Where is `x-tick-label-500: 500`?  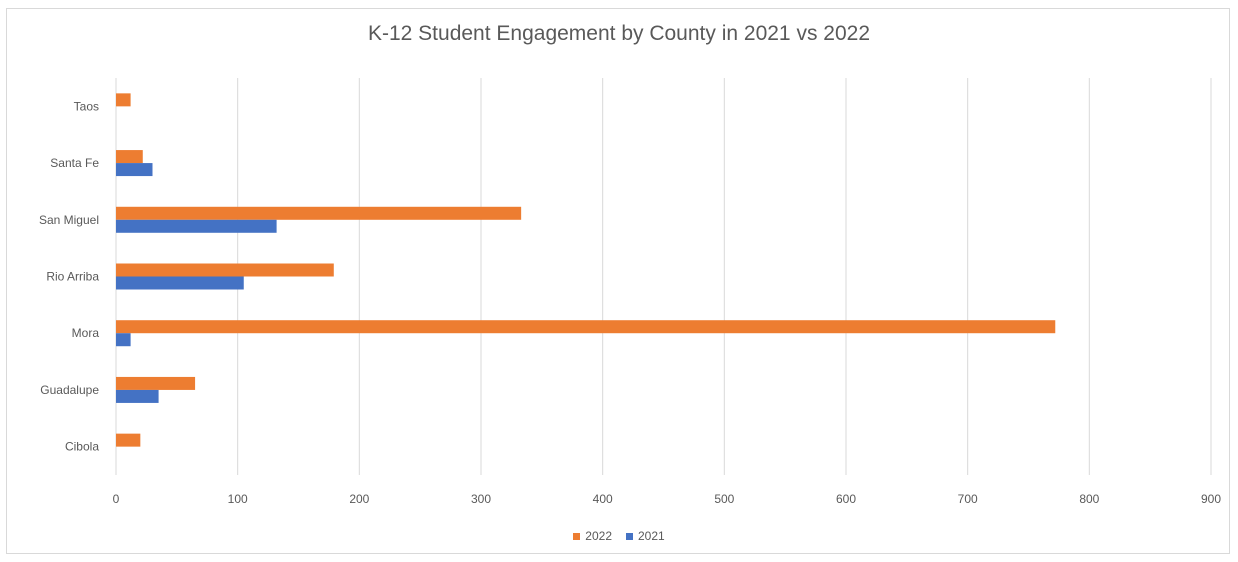 x-tick-label-500: 500 is located at coordinates (724, 499).